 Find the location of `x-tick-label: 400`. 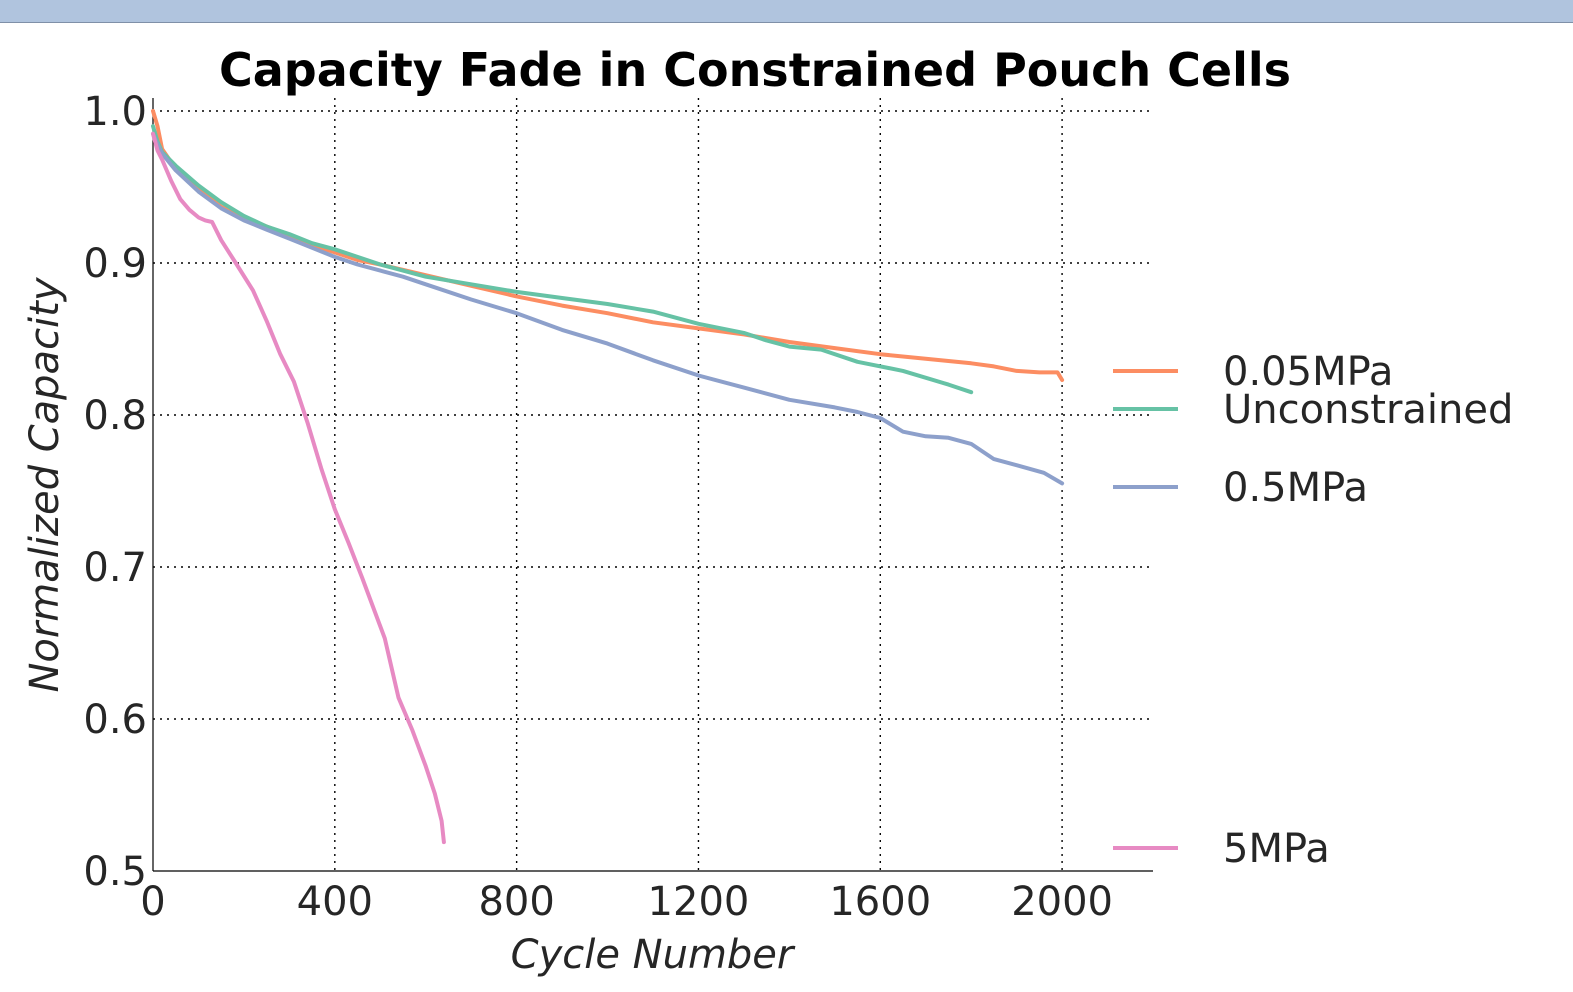

x-tick-label: 400 is located at coordinates (335, 902).